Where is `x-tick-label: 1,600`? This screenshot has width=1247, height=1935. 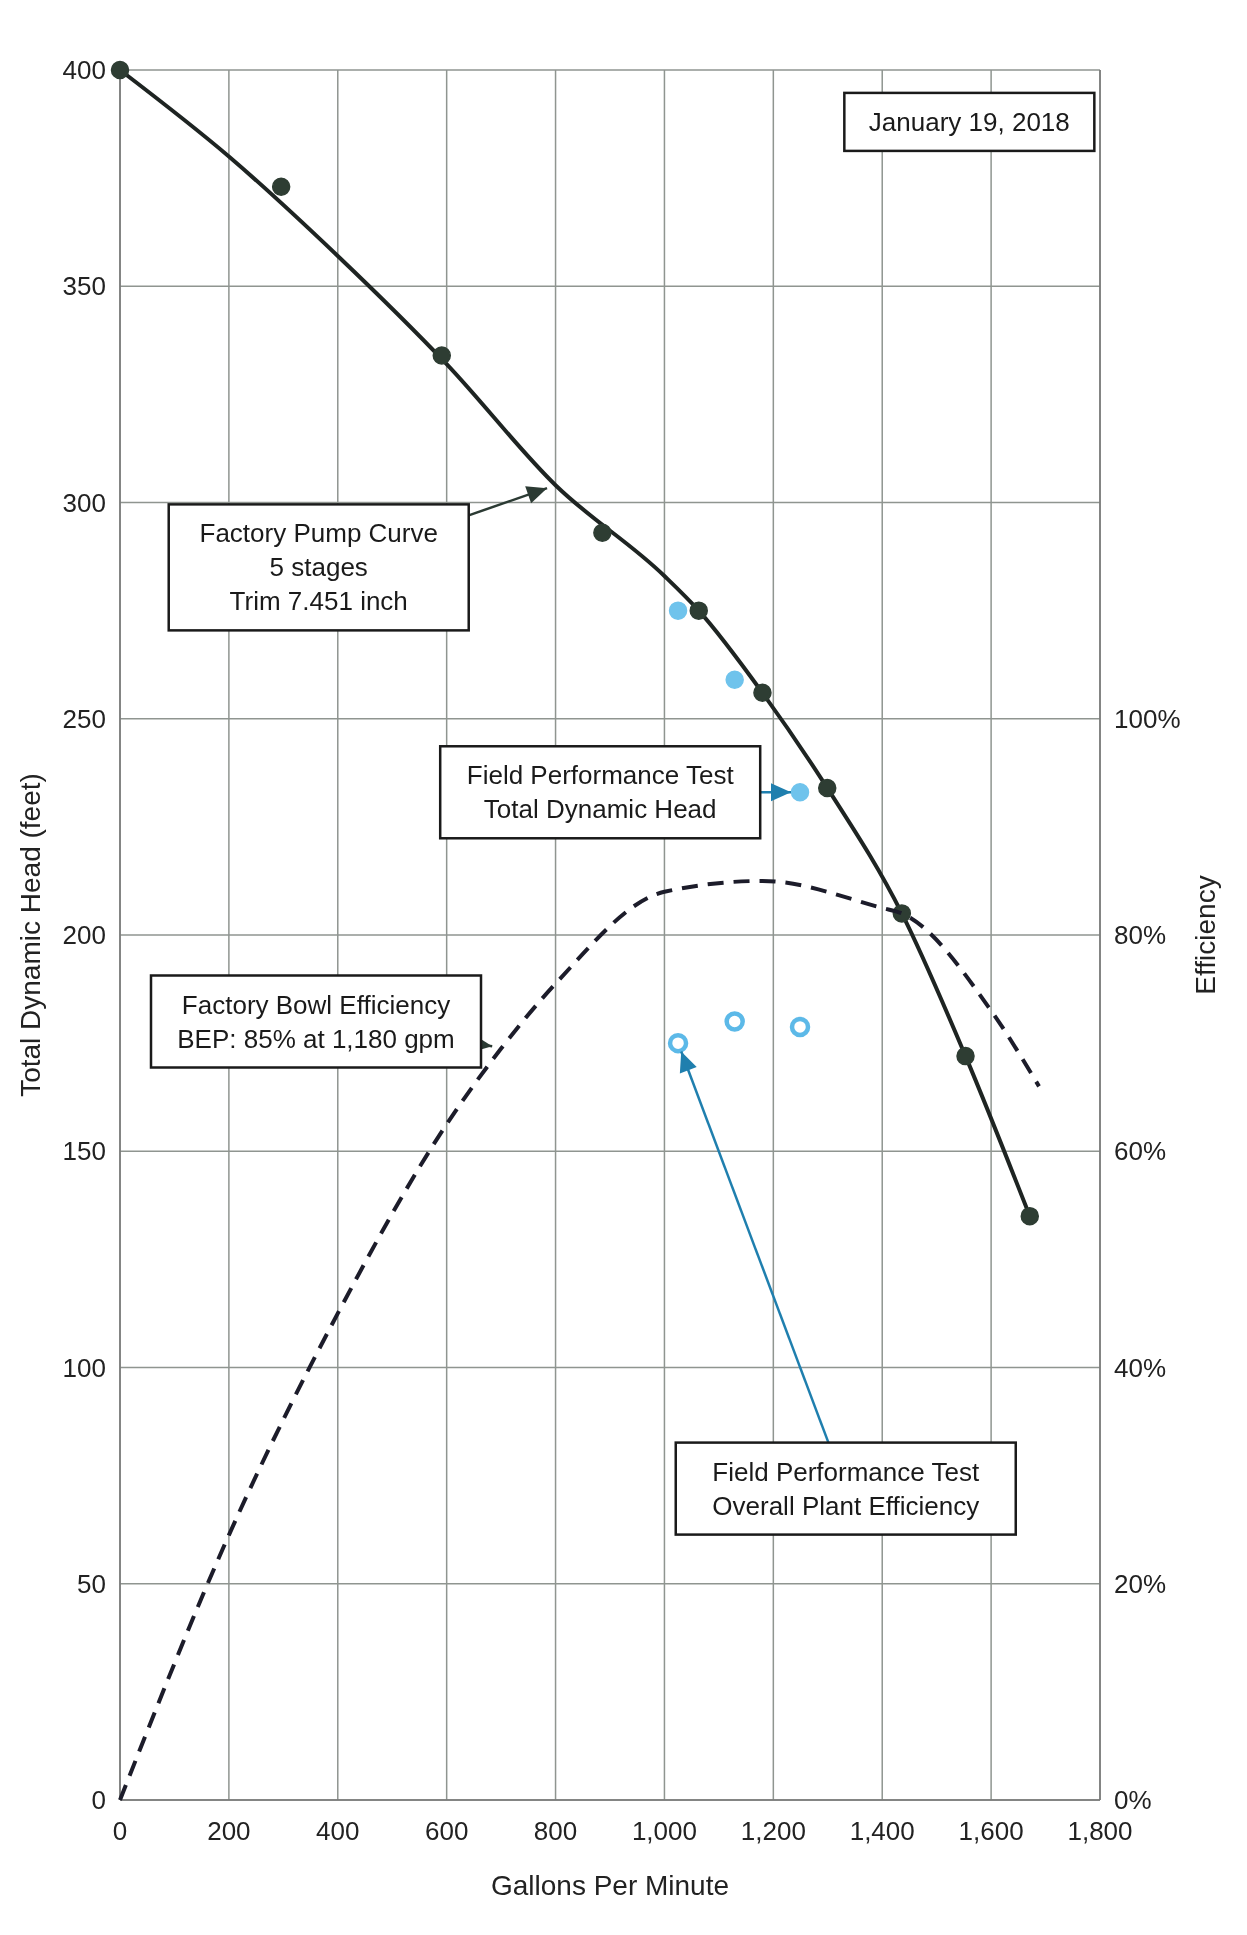 x-tick-label: 1,600 is located at coordinates (991, 1831).